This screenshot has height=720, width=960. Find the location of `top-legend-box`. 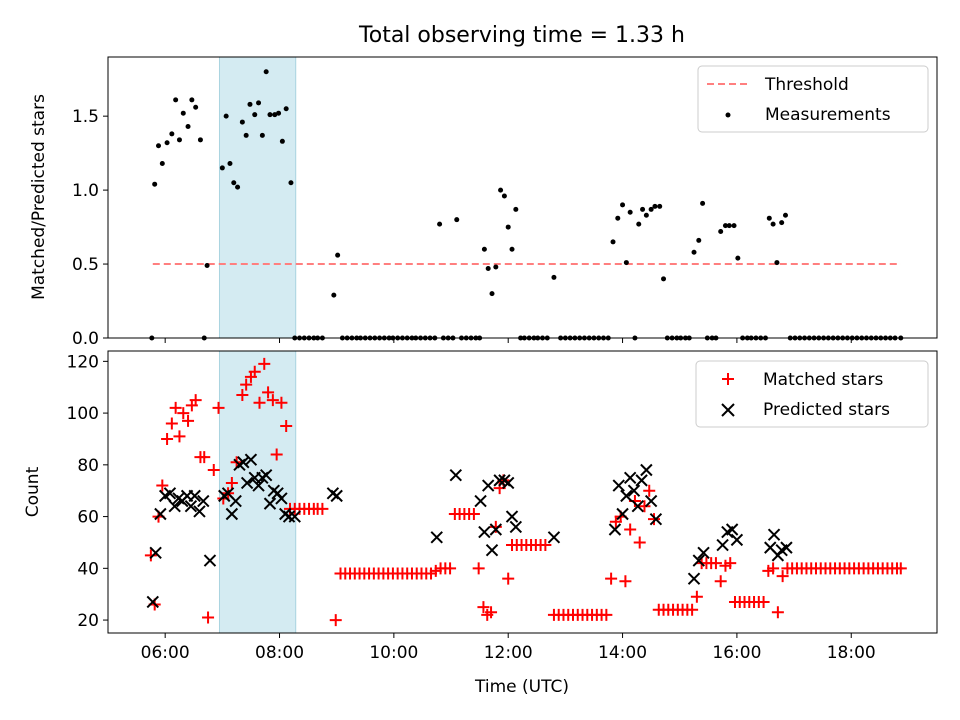

top-legend-box is located at coordinates (813, 99).